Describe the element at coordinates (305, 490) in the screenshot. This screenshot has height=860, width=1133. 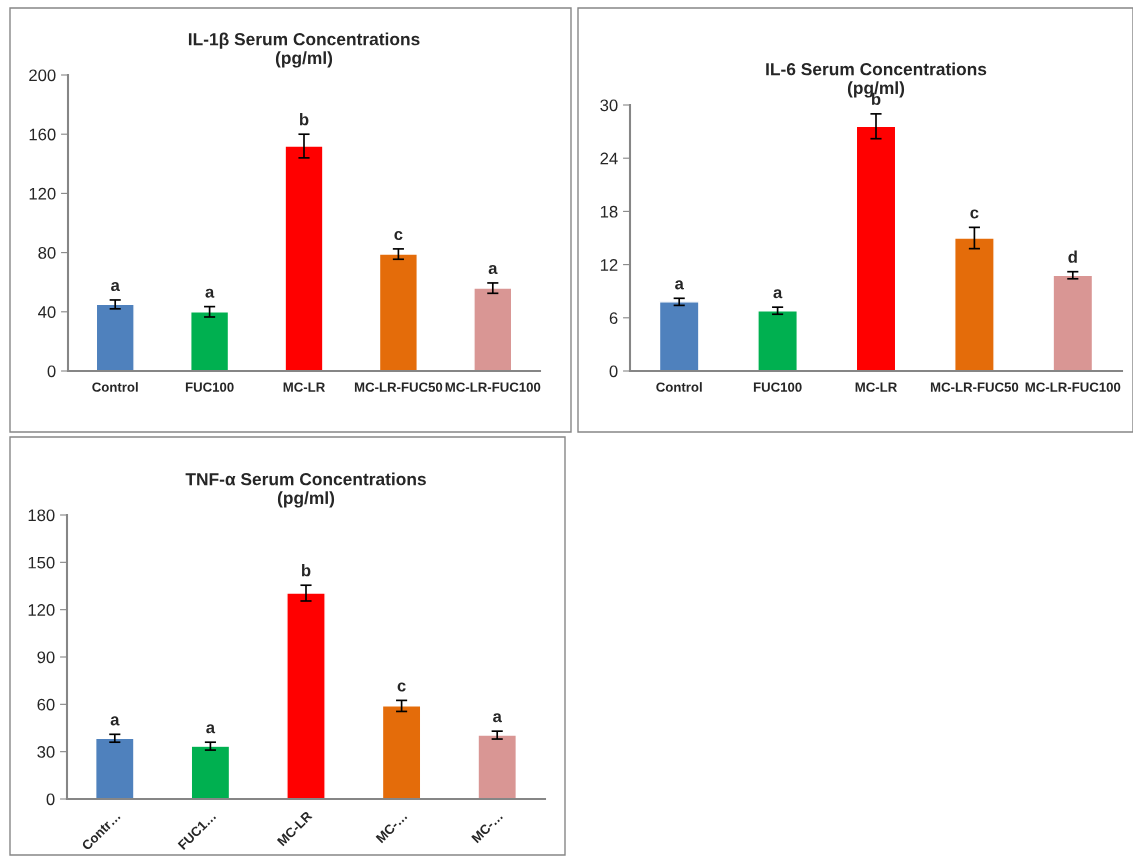
I see `chart-title: TNF-α Serum Concentrations (pg/ml)` at that location.